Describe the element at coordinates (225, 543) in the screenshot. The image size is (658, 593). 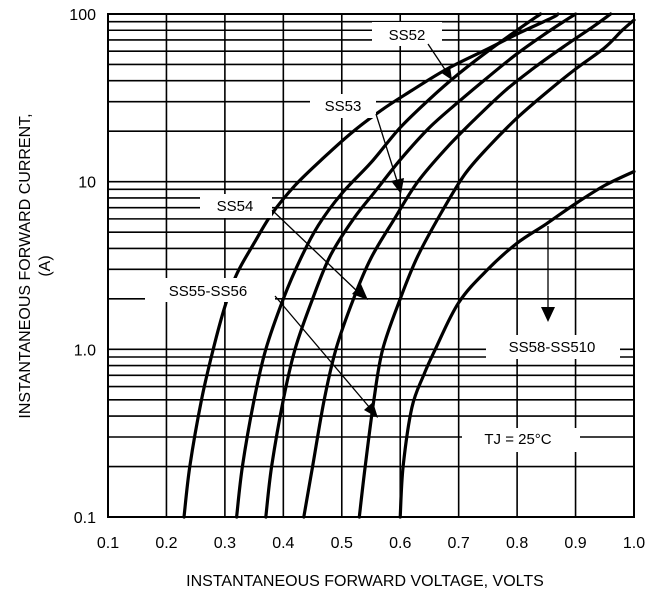
I see `x-tick-label: 0.3` at that location.